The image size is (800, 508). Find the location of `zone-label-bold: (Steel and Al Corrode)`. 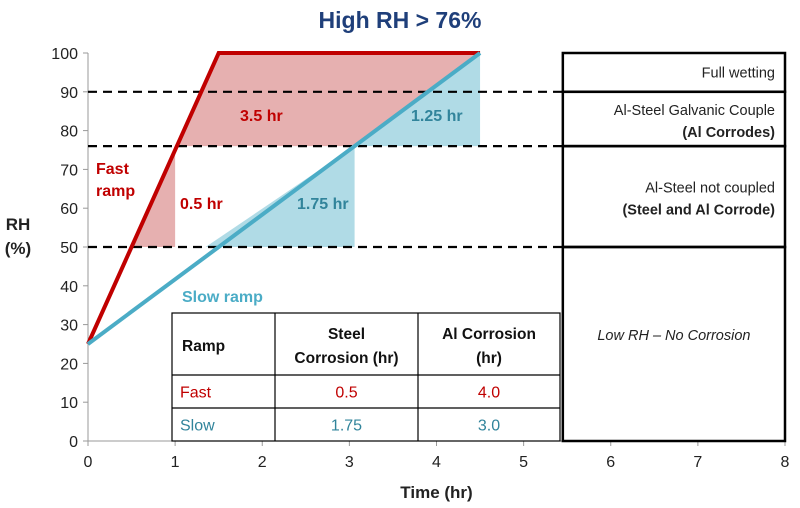

zone-label-bold: (Steel and Al Corrode) is located at coordinates (698, 211).